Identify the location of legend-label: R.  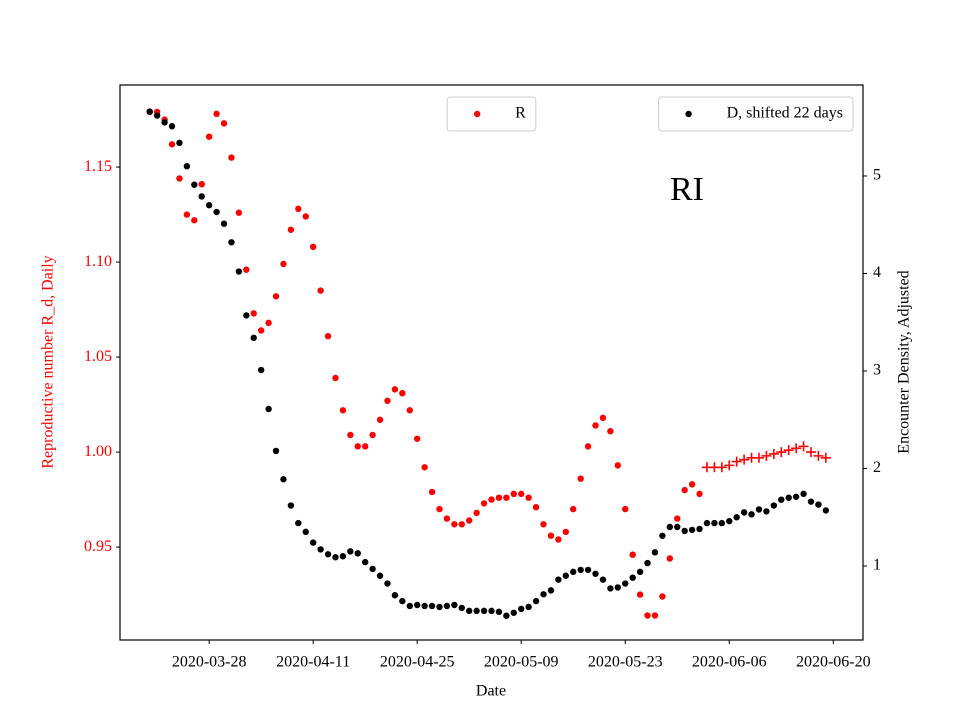
(520, 113).